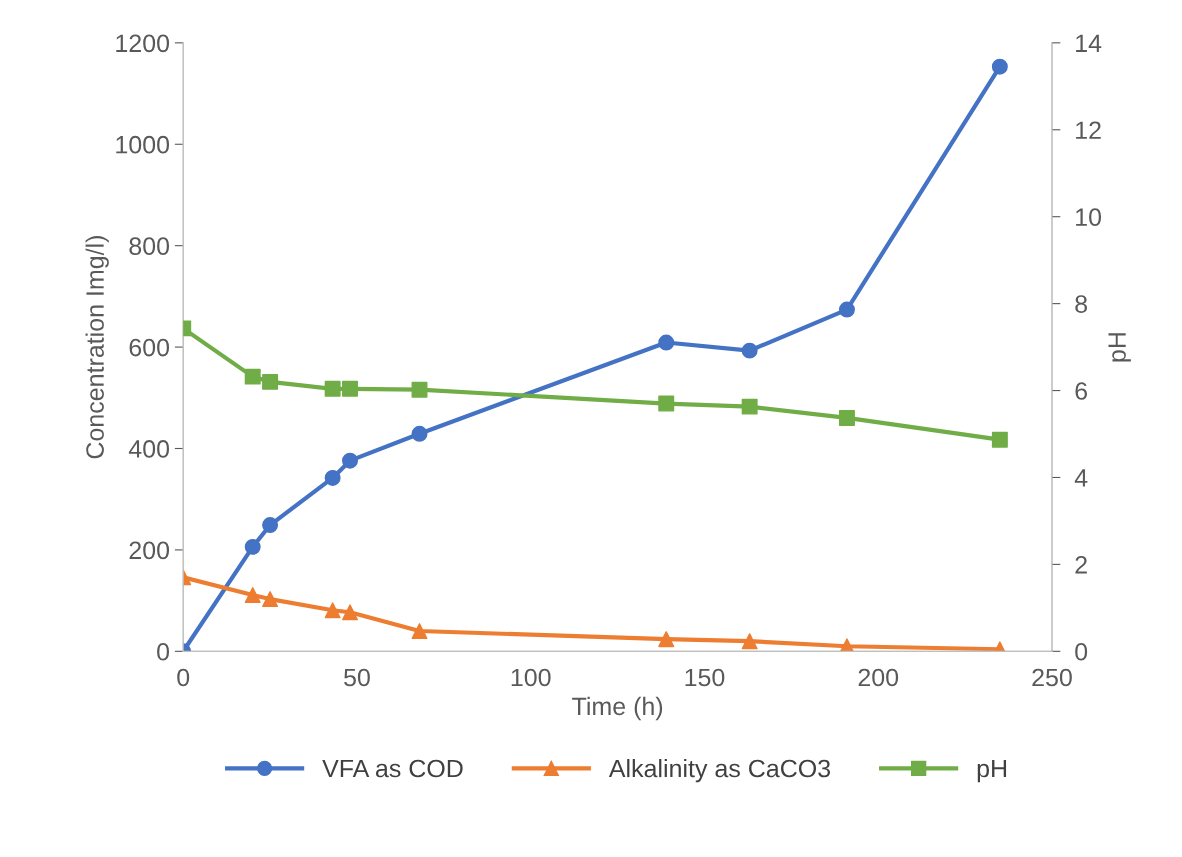 Image resolution: width=1182 pixels, height=857 pixels. What do you see at coordinates (1089, 217) in the screenshot?
I see `y2-tick-label: 10` at bounding box center [1089, 217].